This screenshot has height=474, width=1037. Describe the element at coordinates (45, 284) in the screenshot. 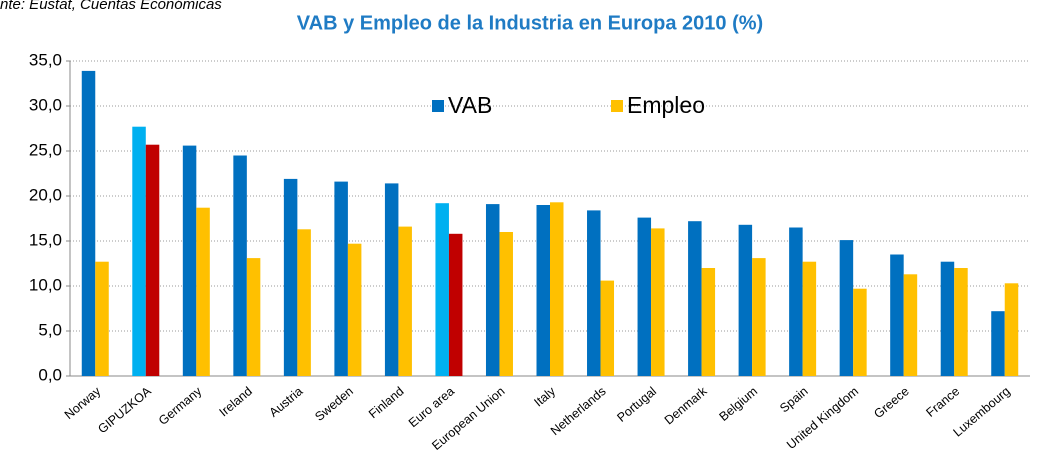

I see `y-tick-label: 10,0` at that location.